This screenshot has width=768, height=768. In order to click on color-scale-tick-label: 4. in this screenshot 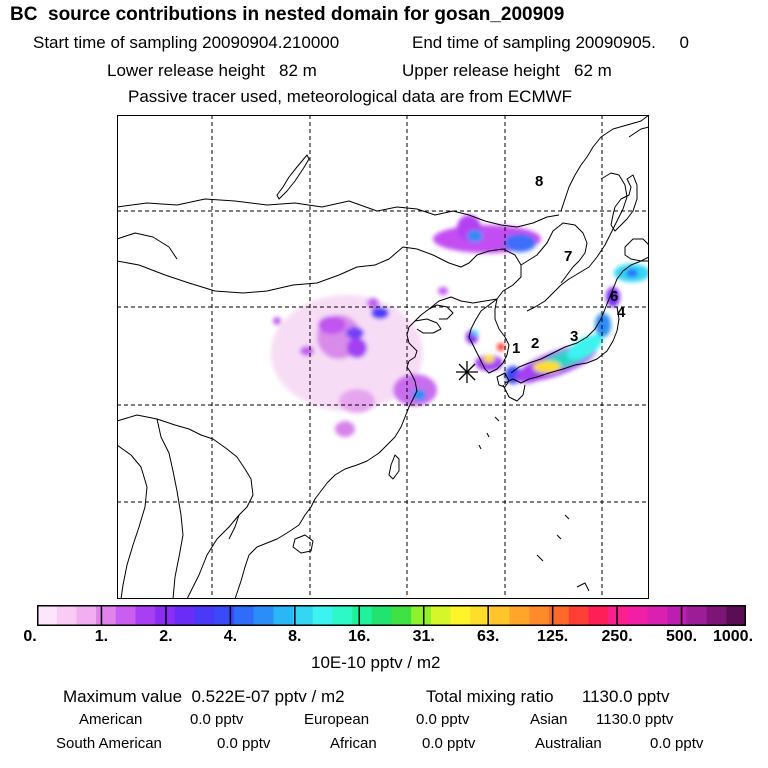, I will do `click(230, 636)`.